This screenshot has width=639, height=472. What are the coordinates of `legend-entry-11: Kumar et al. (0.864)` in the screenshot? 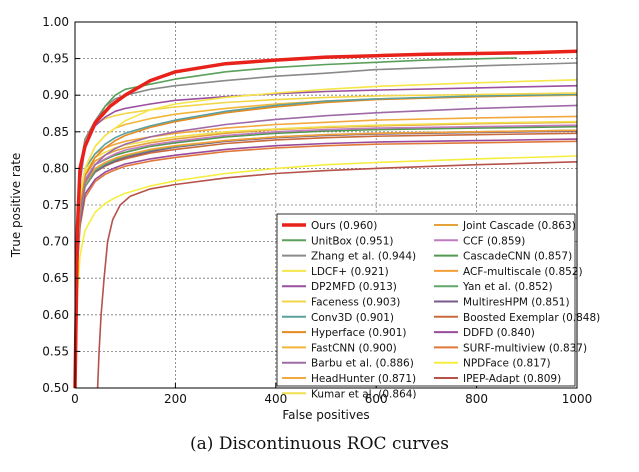 It's located at (364, 394).